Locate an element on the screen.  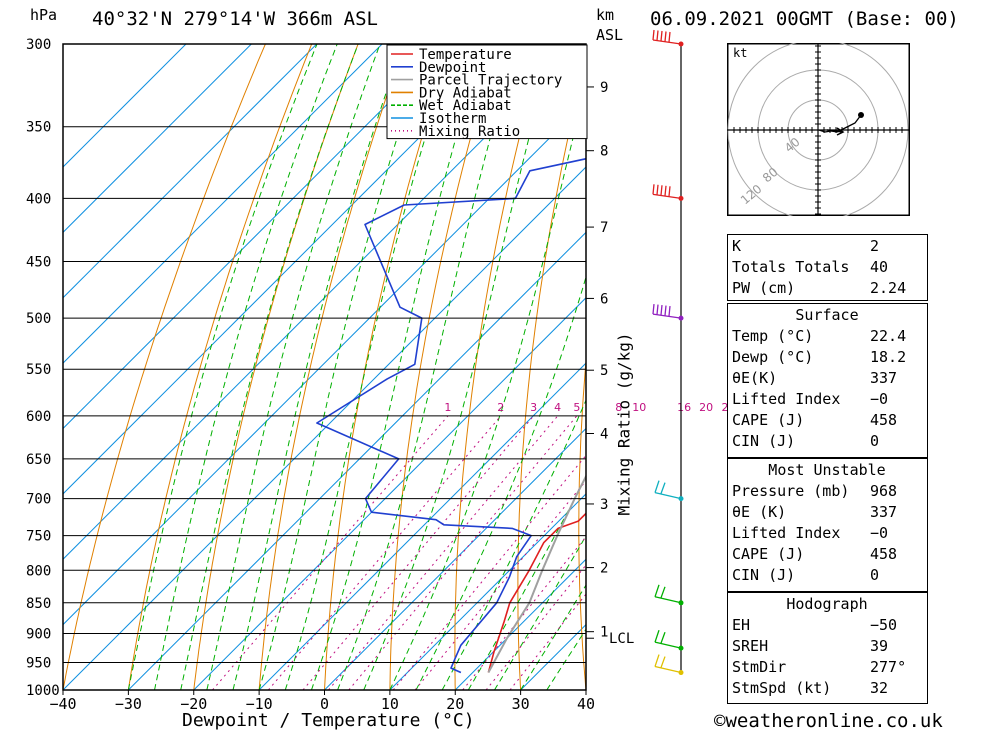
legend-label: Temperature is located at coordinates (465, 55).